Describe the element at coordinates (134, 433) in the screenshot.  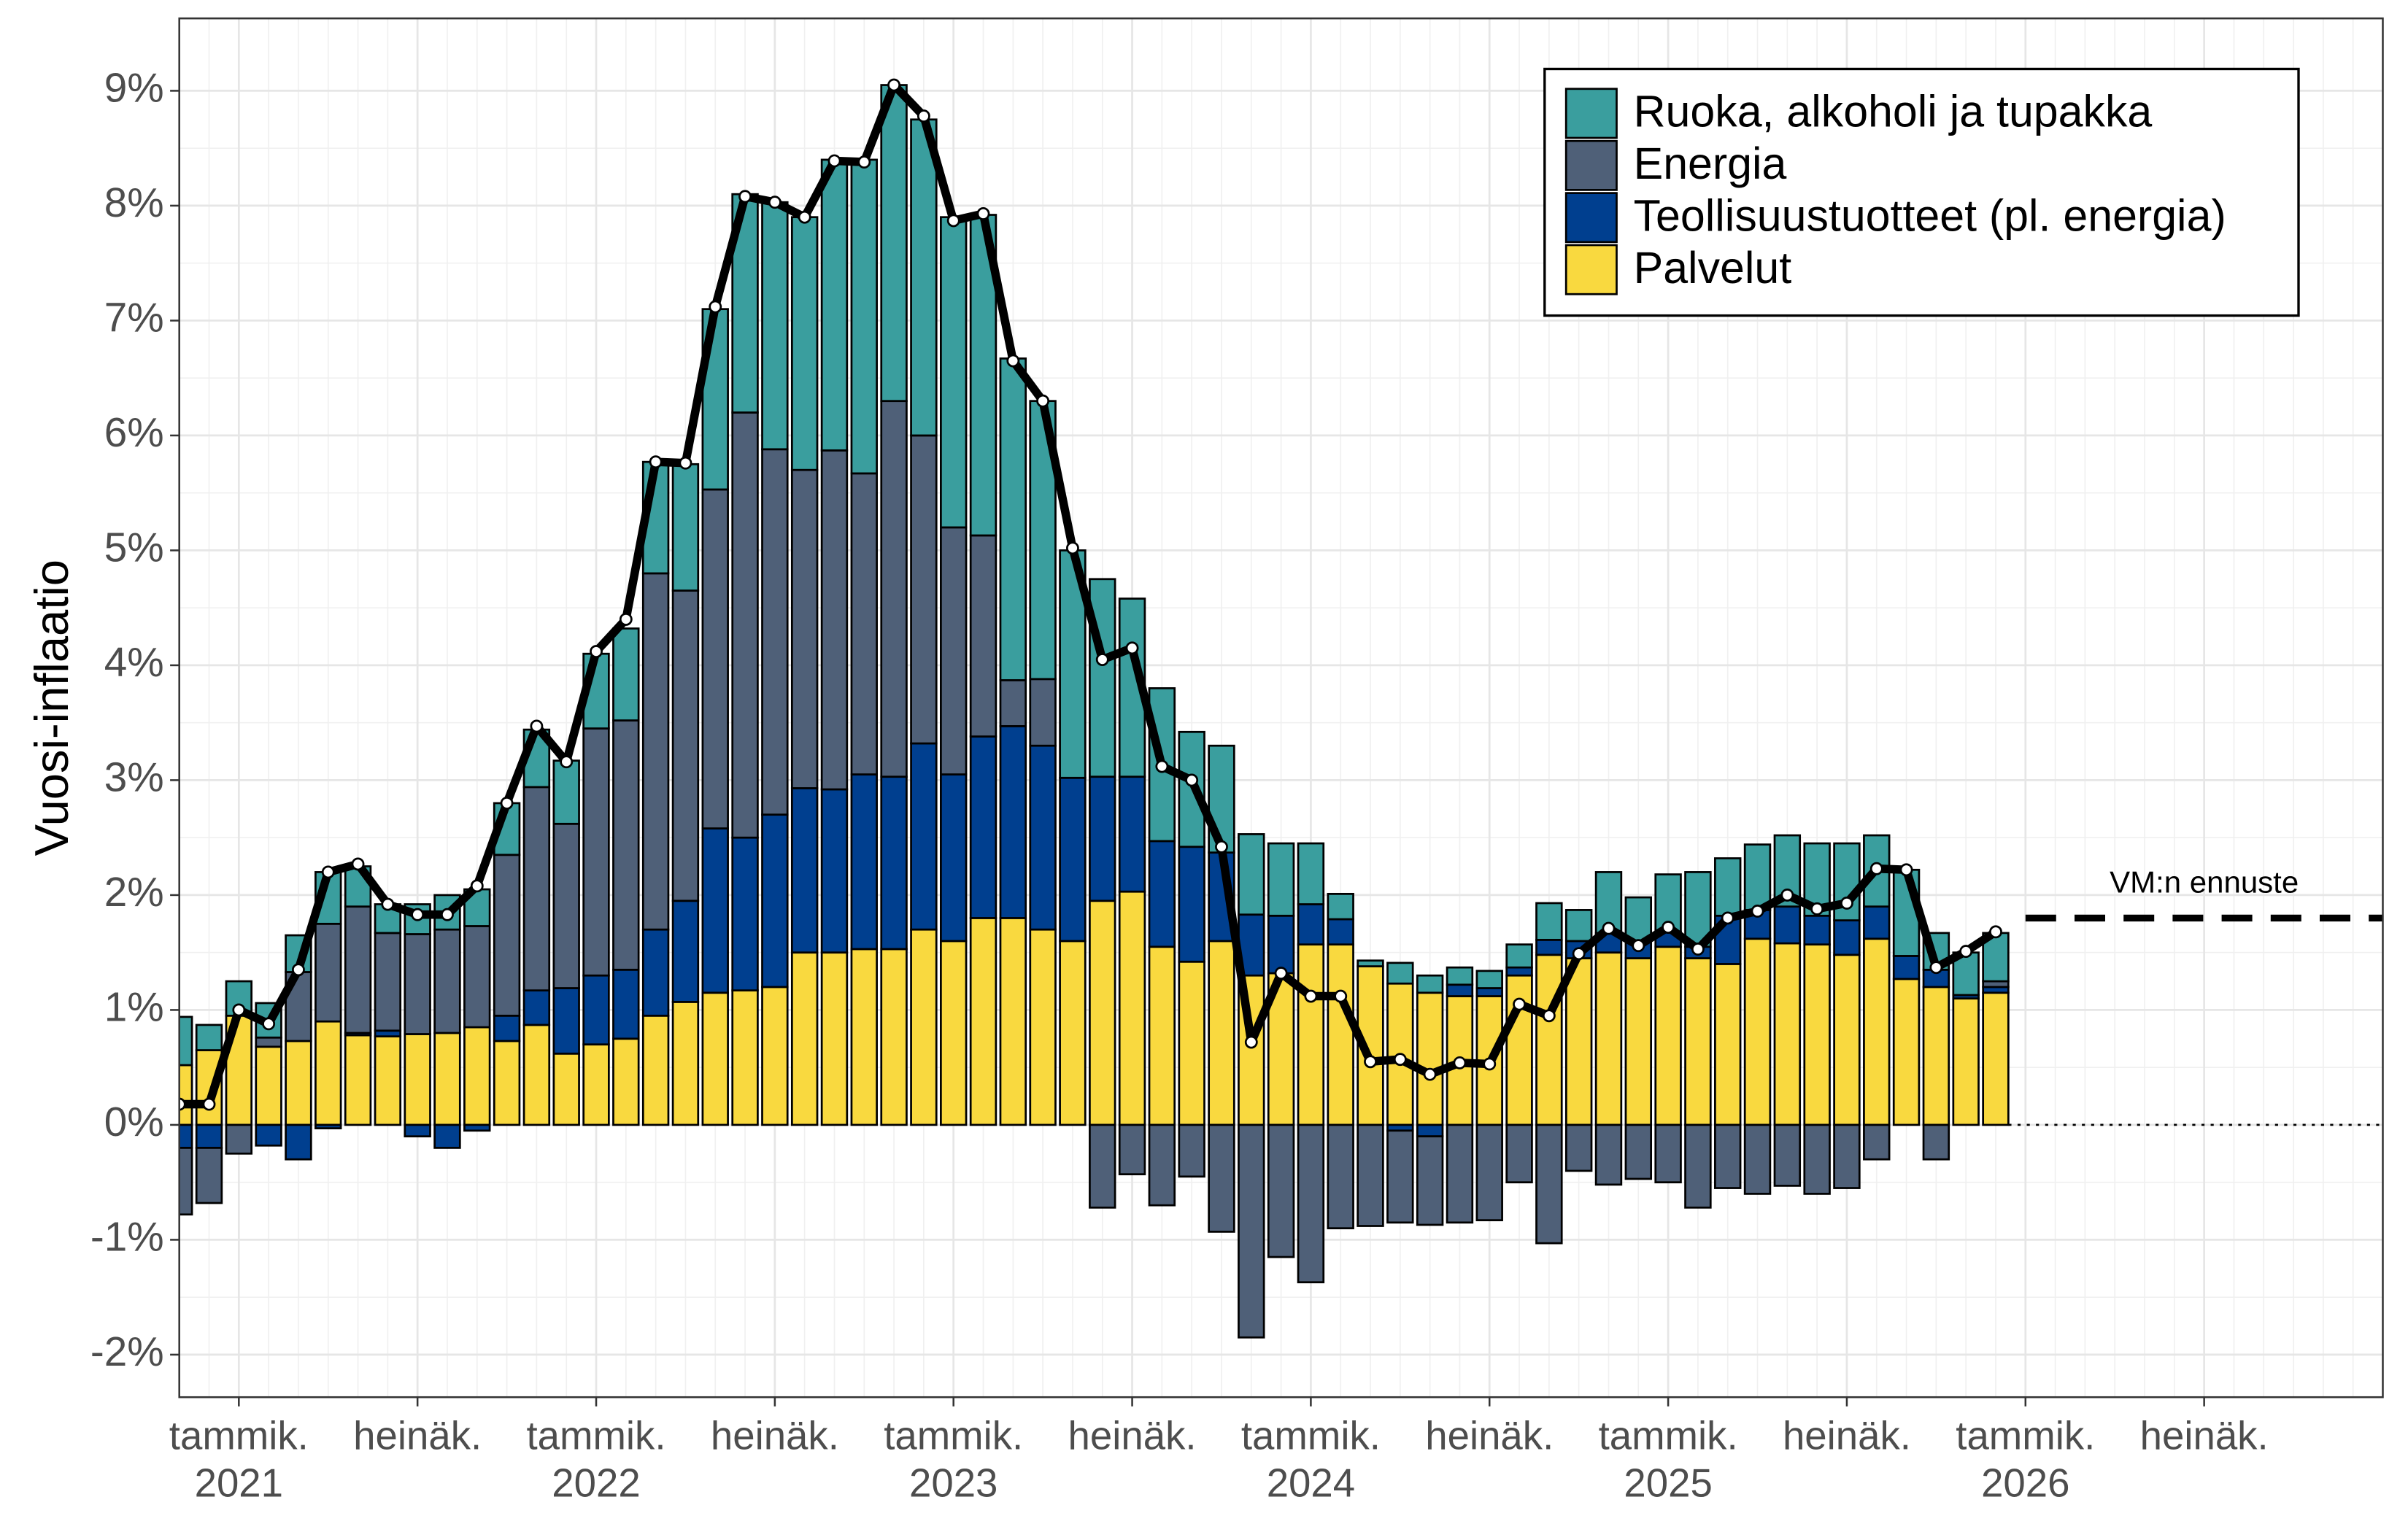
I see `y-tick-label: 6%` at that location.